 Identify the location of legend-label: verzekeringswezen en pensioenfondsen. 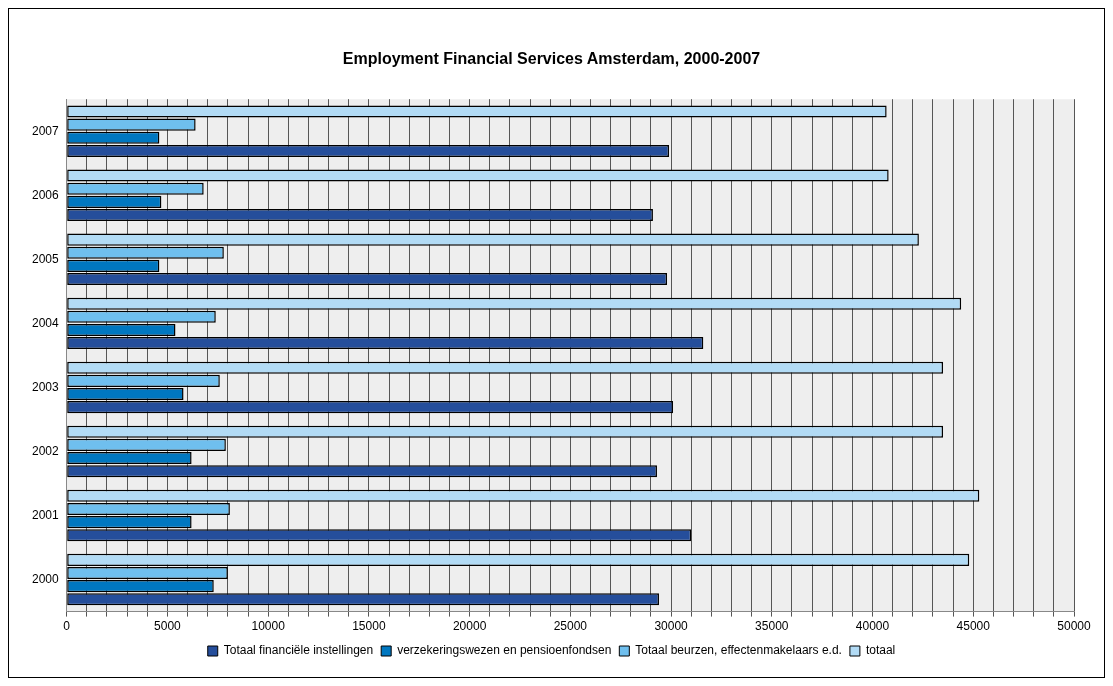
(504, 650).